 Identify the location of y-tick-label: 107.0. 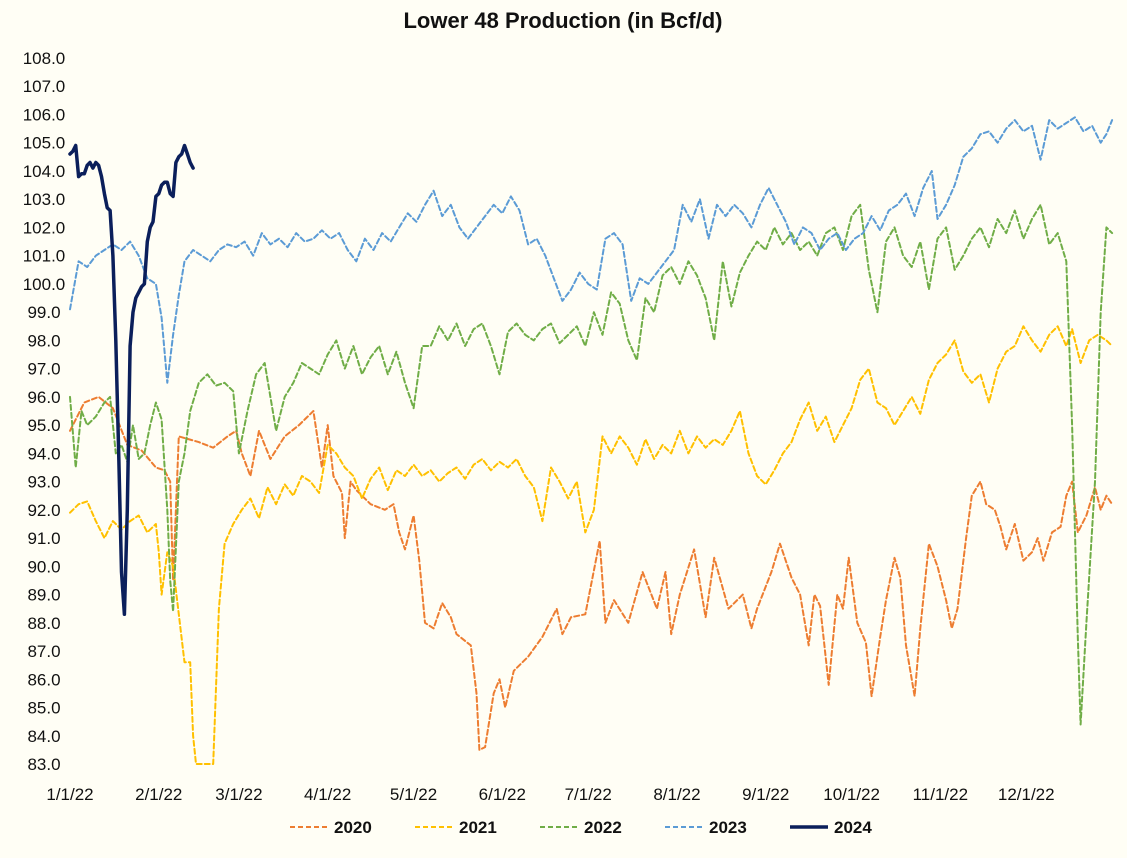
(44, 86).